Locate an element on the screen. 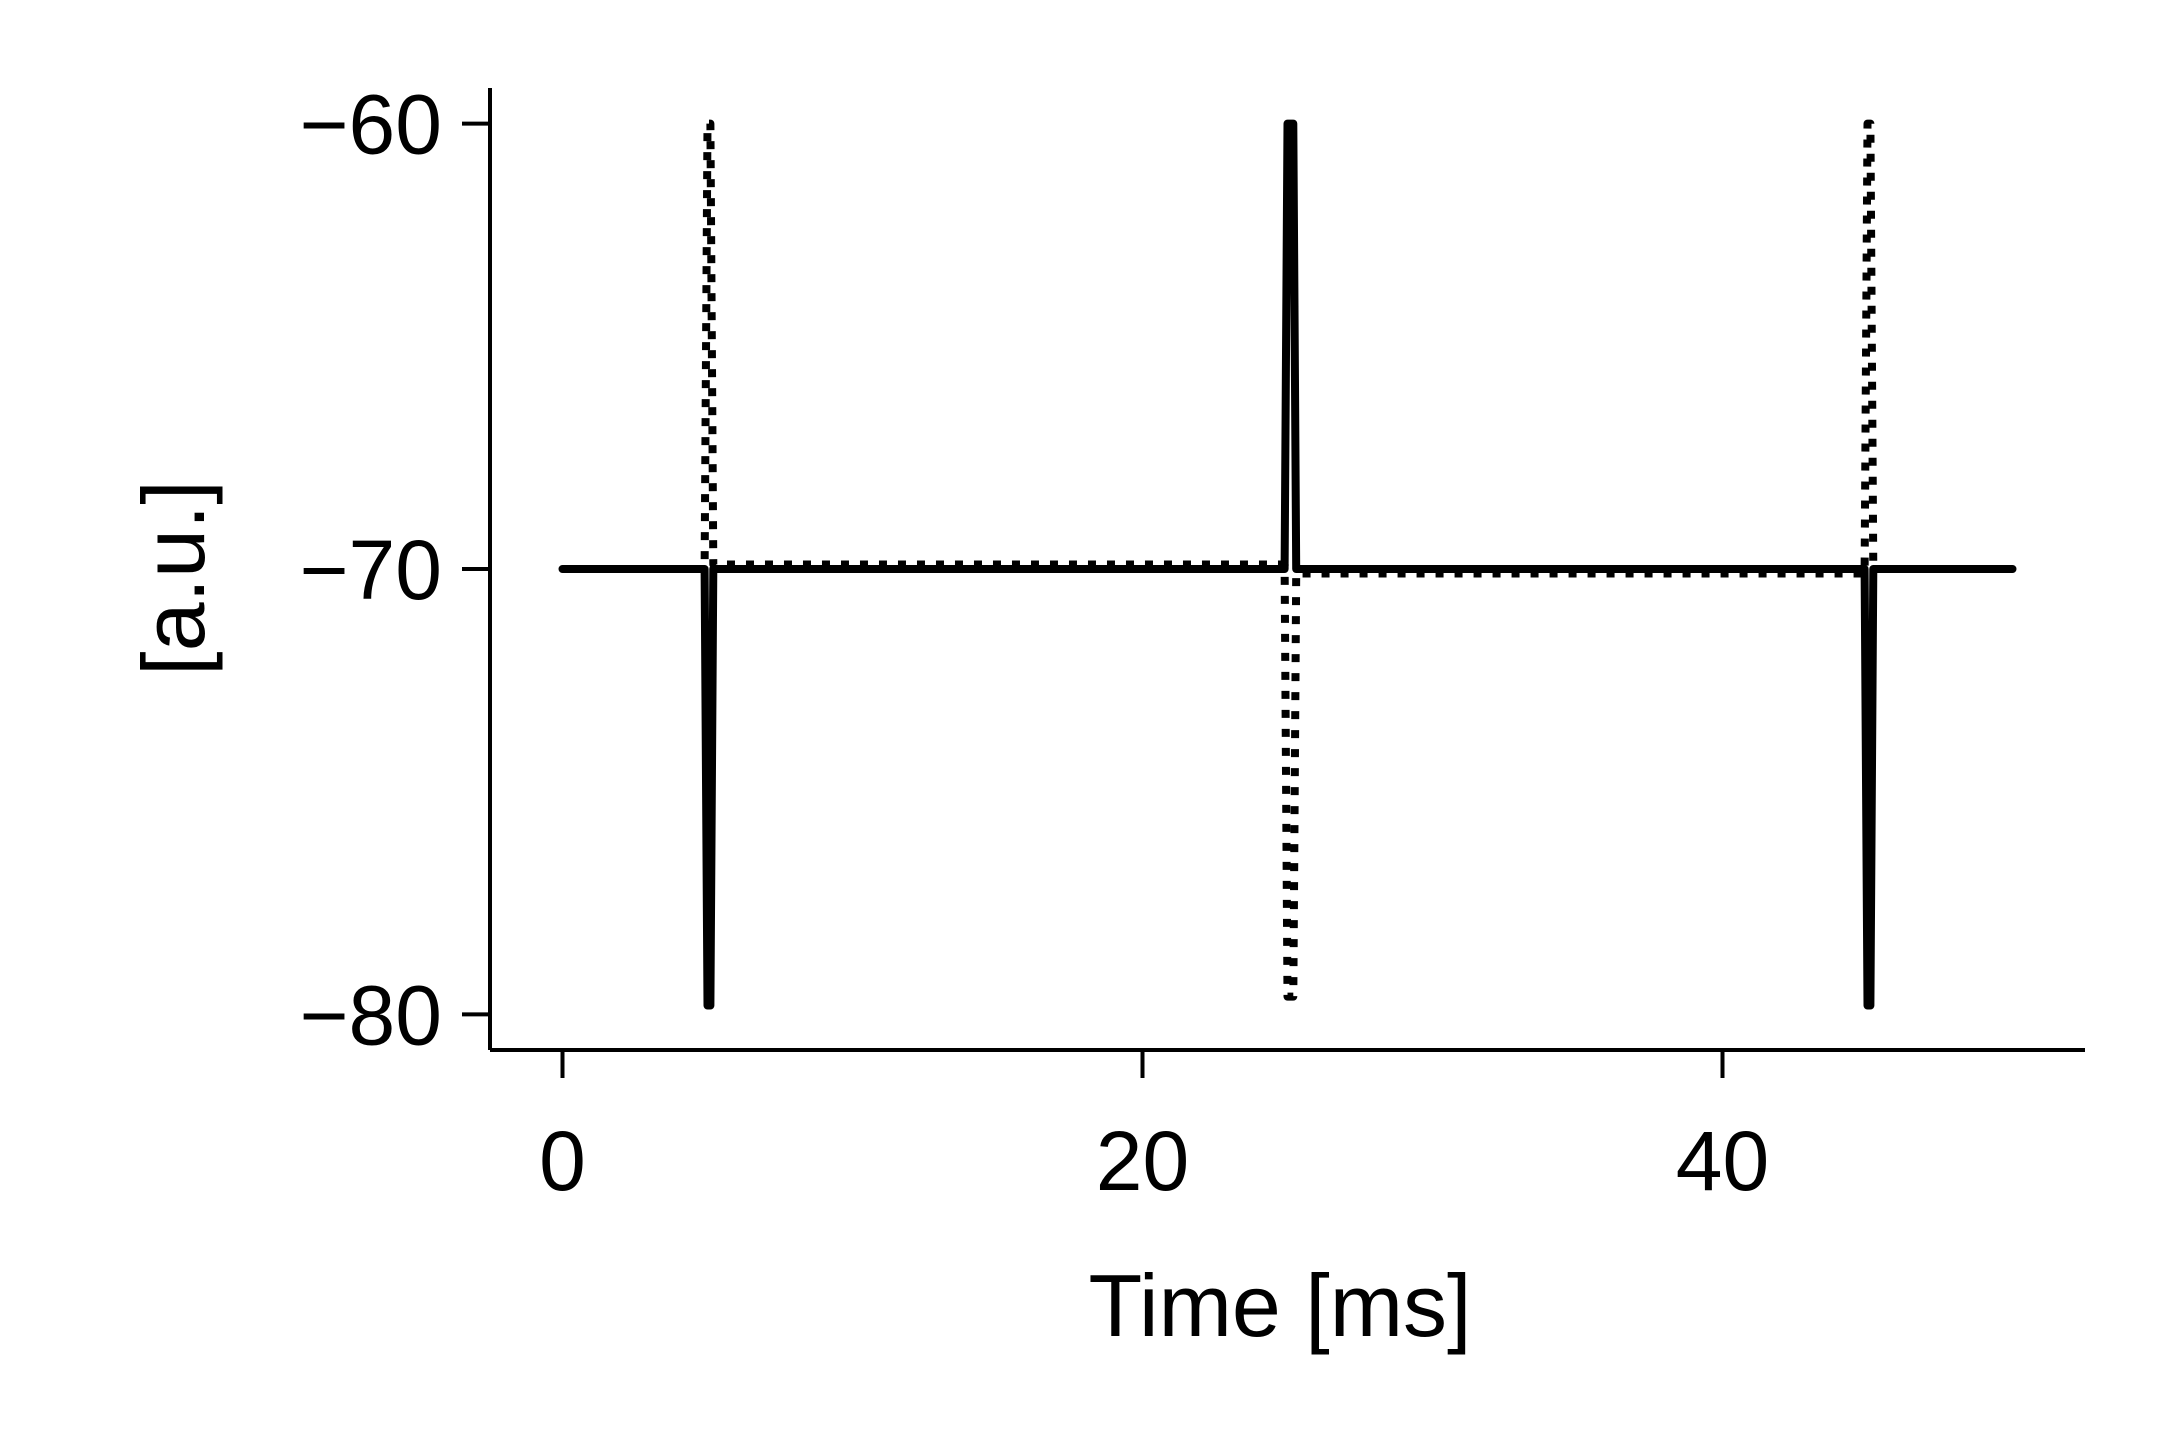  y-ticks: −60 −70 −80 is located at coordinates (395, 570).